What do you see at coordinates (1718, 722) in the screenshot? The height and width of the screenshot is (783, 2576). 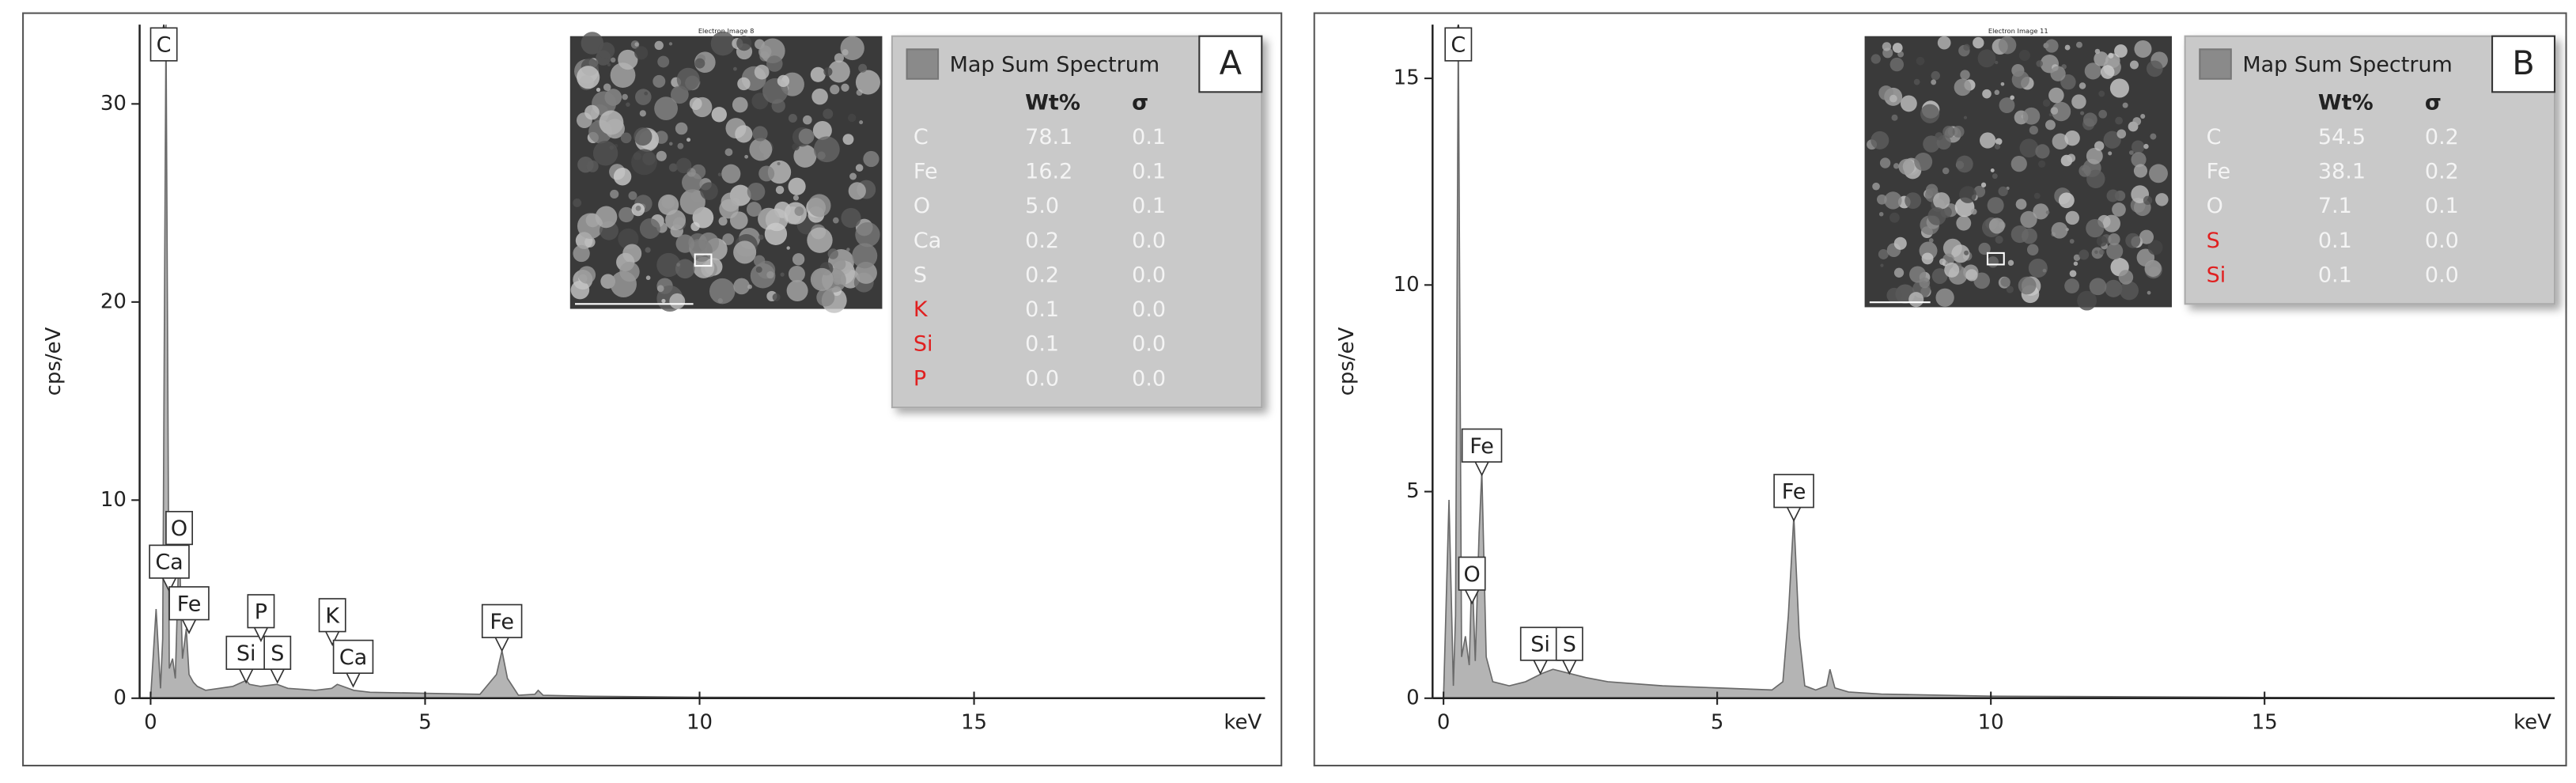 I see `x-tick-label: 5` at bounding box center [1718, 722].